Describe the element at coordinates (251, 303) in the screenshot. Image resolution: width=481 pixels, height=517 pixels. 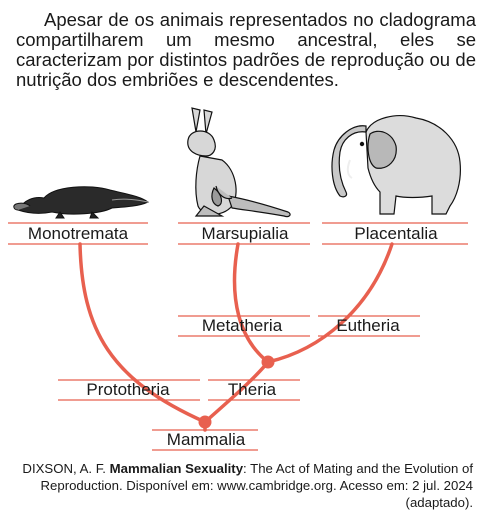
I see `branch-marsupialia` at that location.